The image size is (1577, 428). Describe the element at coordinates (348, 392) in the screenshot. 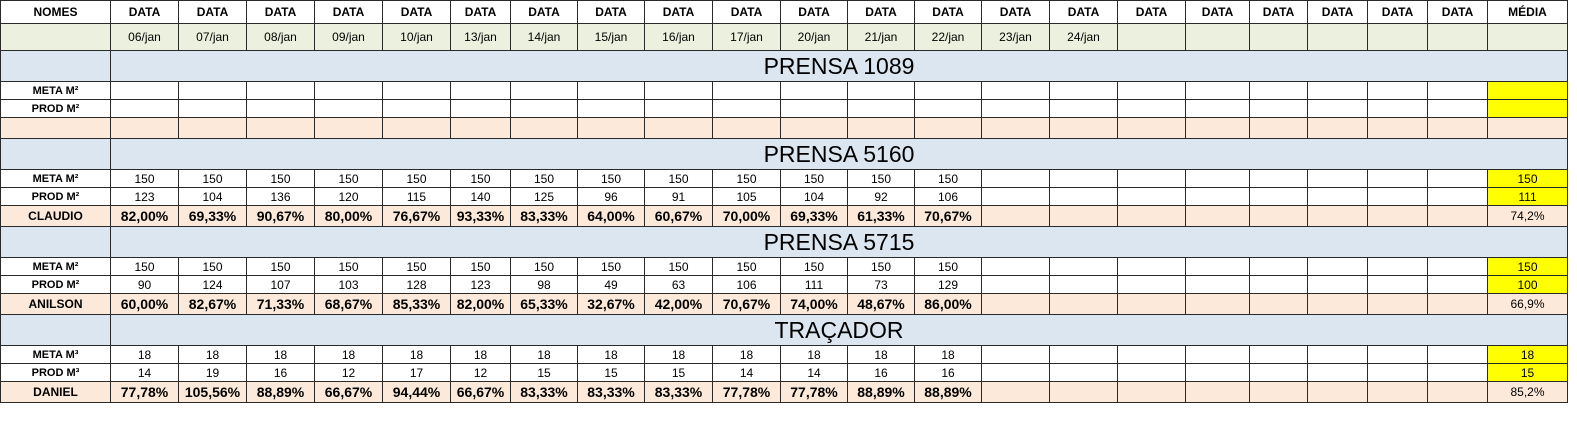

I see `percent-cell: 66,67%` at that location.